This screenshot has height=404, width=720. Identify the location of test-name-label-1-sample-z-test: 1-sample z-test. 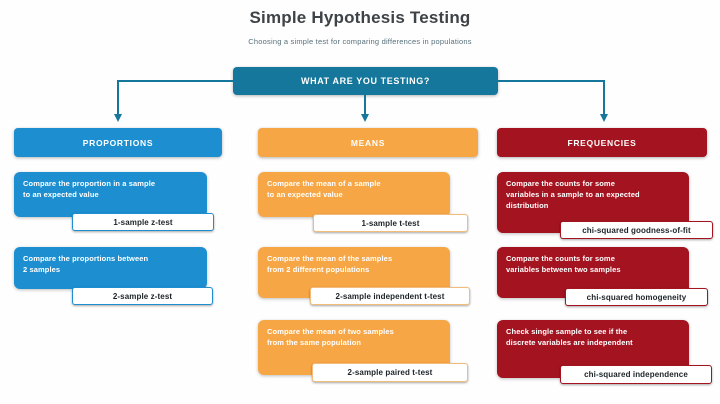
(143, 222).